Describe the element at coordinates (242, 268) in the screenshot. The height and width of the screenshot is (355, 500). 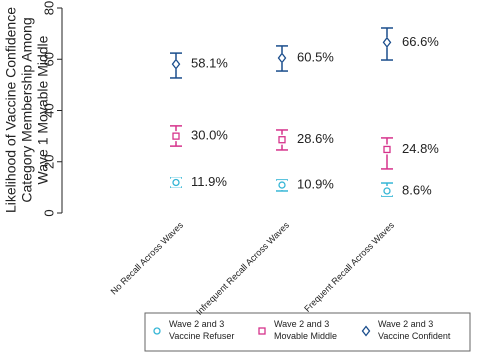
I see `x-tick-label: Infrequent Recall Across Waves` at that location.